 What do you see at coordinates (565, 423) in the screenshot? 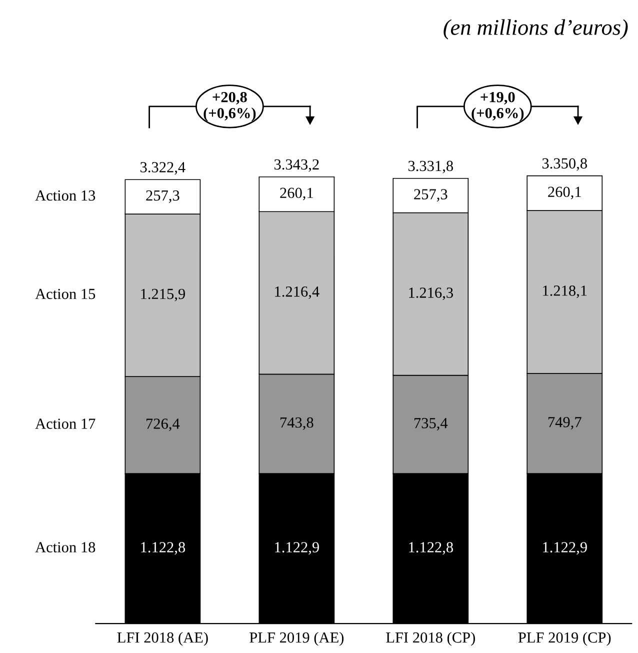
I see `data-label: 749,7` at bounding box center [565, 423].